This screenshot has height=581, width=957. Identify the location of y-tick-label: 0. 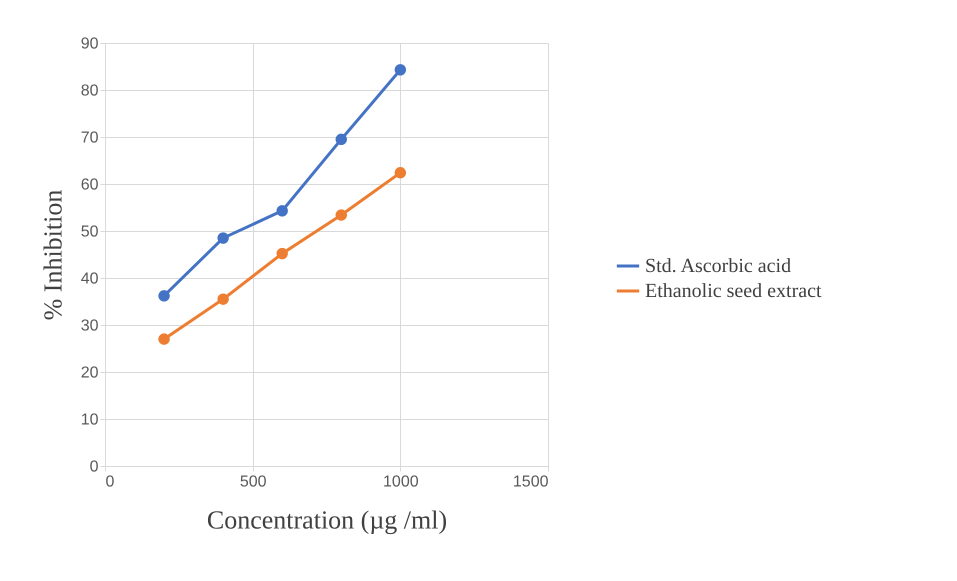
(94, 467).